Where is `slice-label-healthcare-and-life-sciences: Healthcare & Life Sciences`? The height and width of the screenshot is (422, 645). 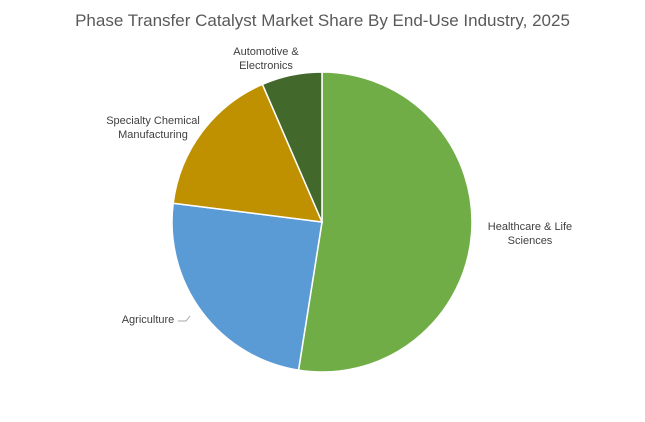 slice-label-healthcare-and-life-sciences: Healthcare & Life Sciences is located at coordinates (530, 234).